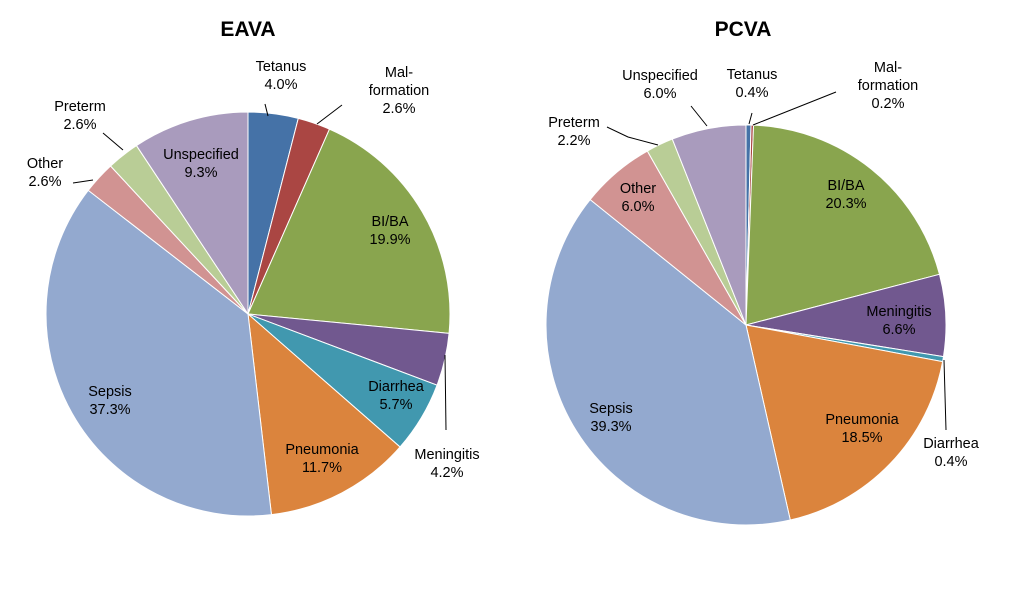  I want to click on slice-percent-tetanus: 0.4%, so click(751, 93).